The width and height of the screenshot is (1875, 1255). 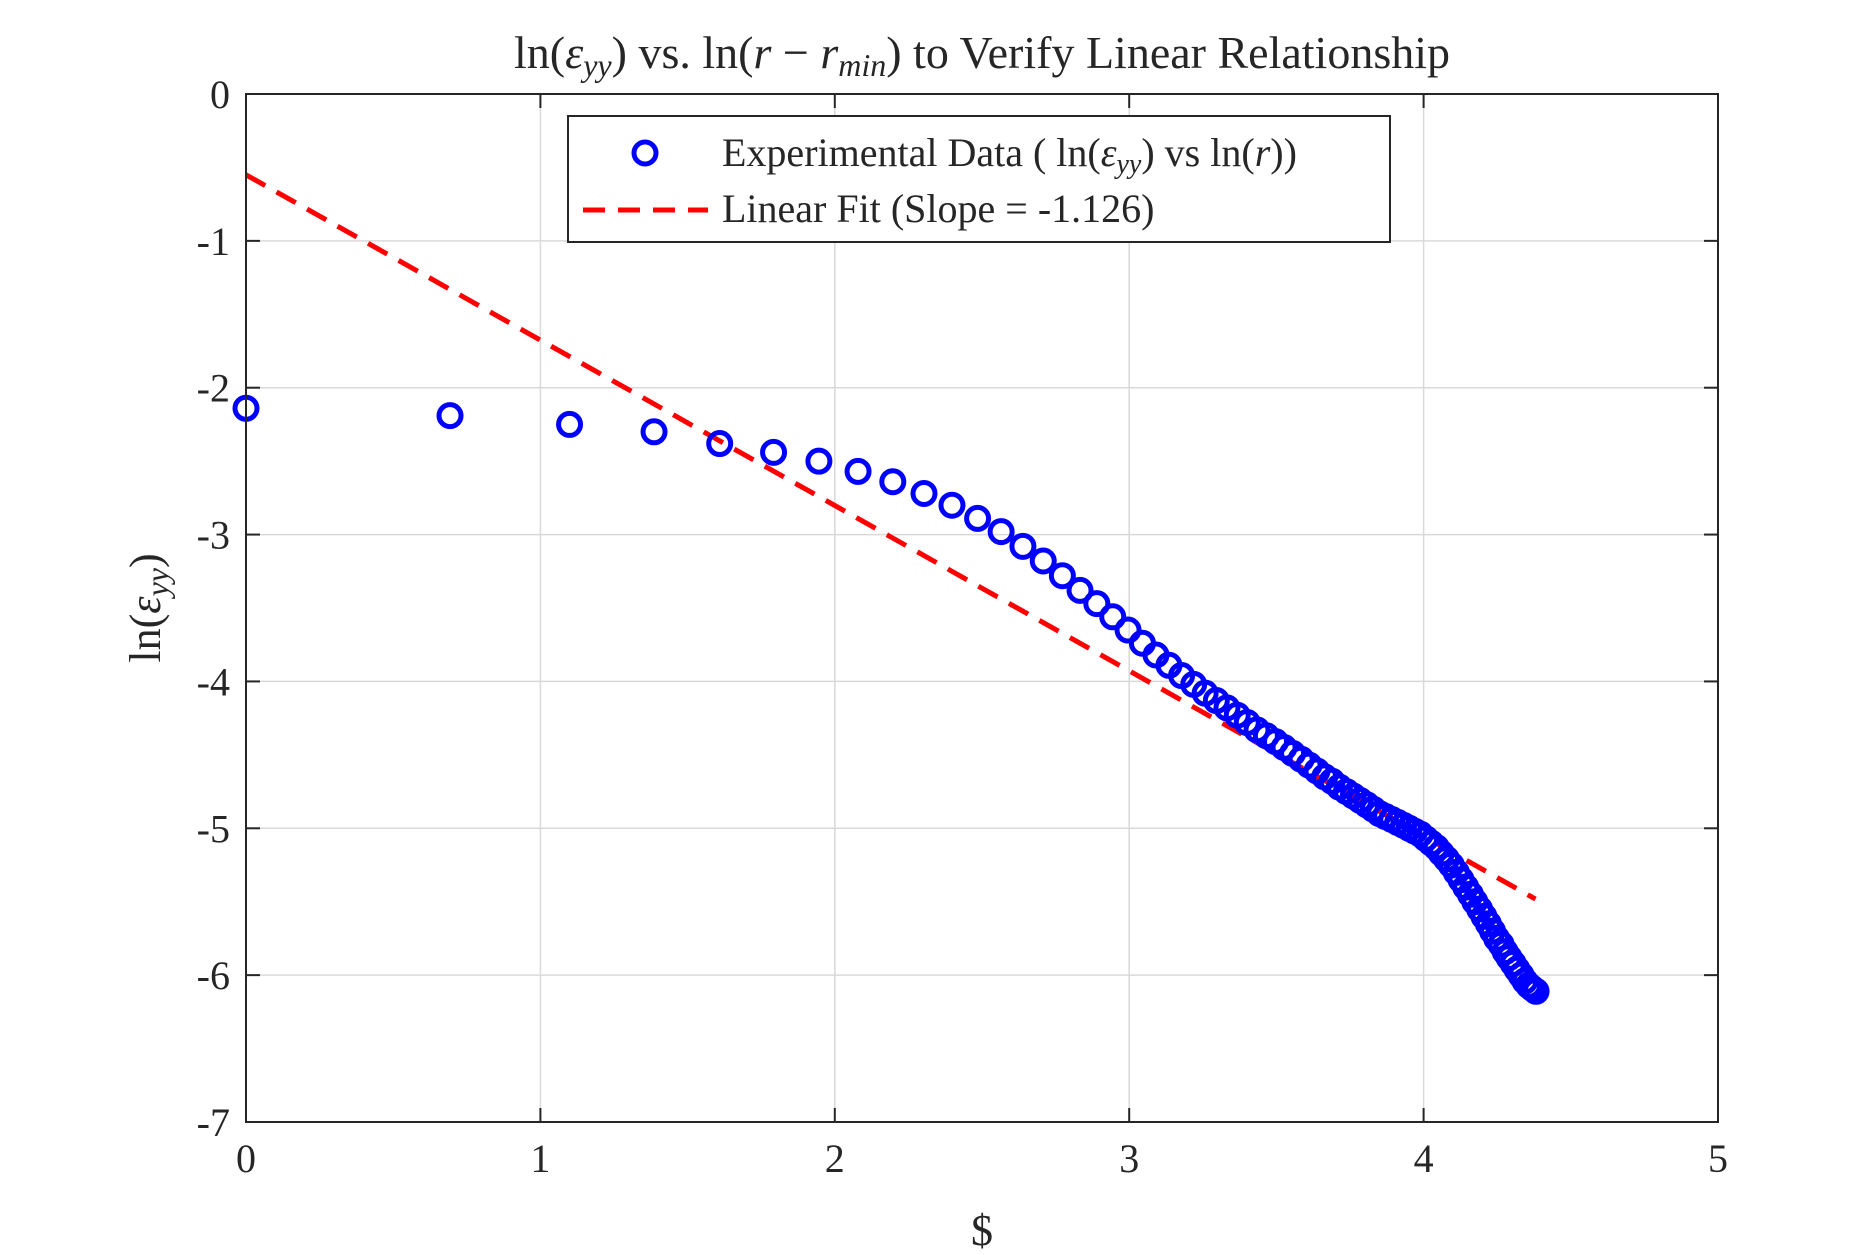 What do you see at coordinates (1424, 1158) in the screenshot?
I see `x-tick-label: 4` at bounding box center [1424, 1158].